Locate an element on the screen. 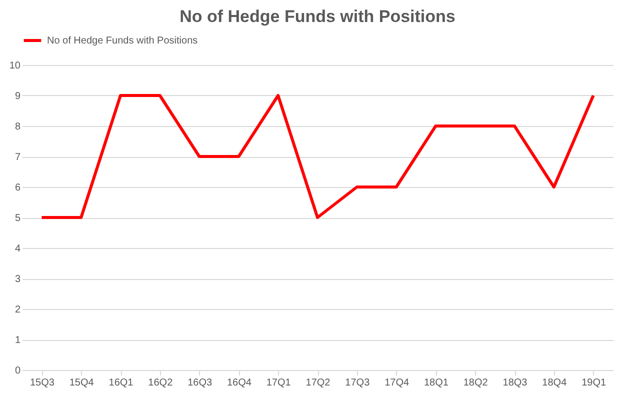  y-tick-label: 8 is located at coordinates (17, 127).